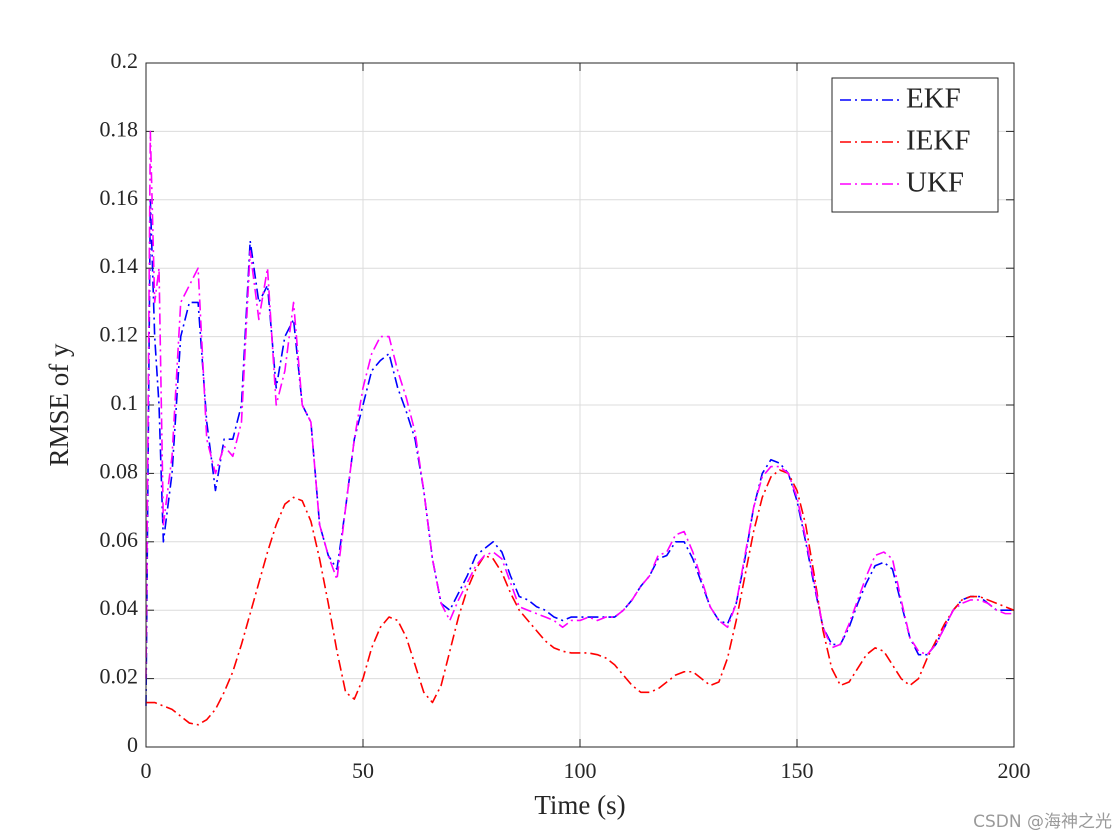 The width and height of the screenshot is (1120, 840). I want to click on y-tick-label: 0.06, so click(119, 539).